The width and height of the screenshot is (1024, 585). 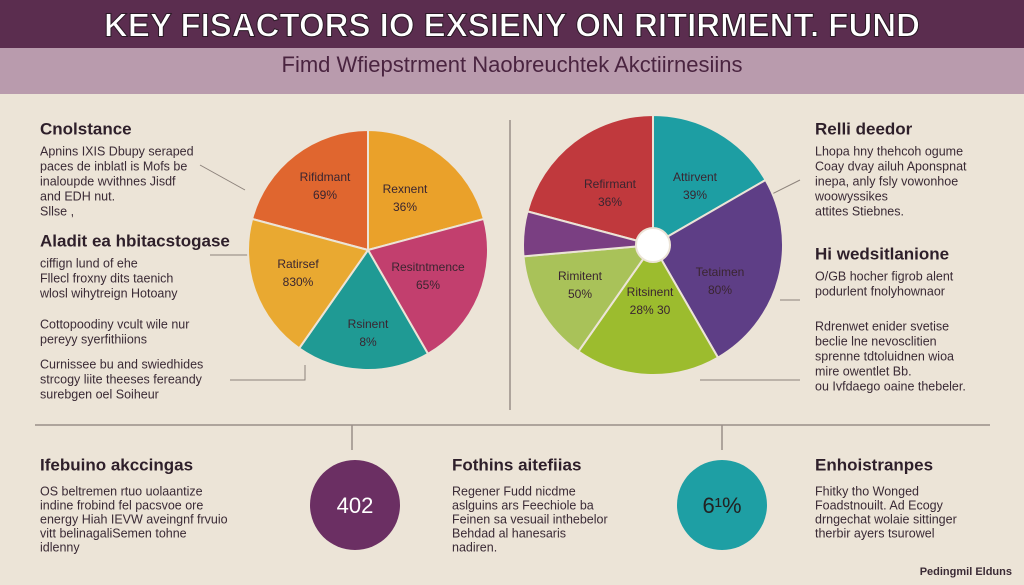 What do you see at coordinates (134, 519) in the screenshot?
I see `section-text: energy Hiah IEVW aveingnf frvuio` at bounding box center [134, 519].